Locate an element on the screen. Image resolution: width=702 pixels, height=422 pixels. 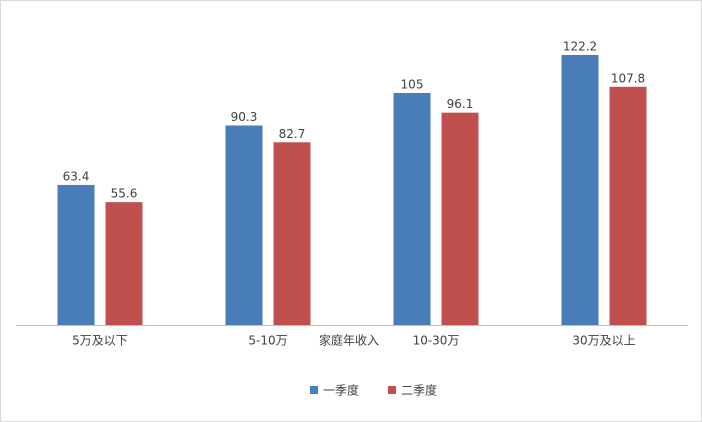
data-label: 107.8 is located at coordinates (628, 78).